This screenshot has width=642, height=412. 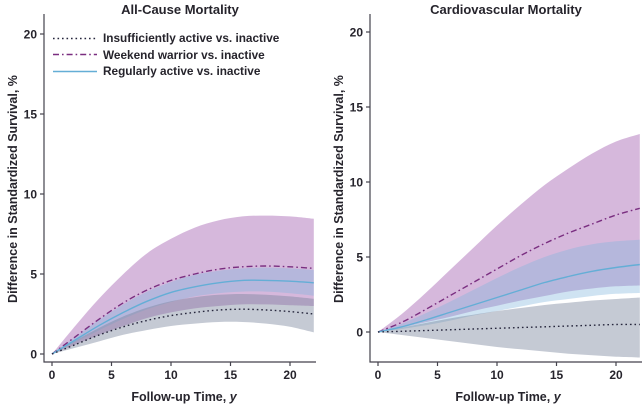 What do you see at coordinates (191, 38) in the screenshot?
I see `legend-label: Insufficiently active vs. inactive` at bounding box center [191, 38].